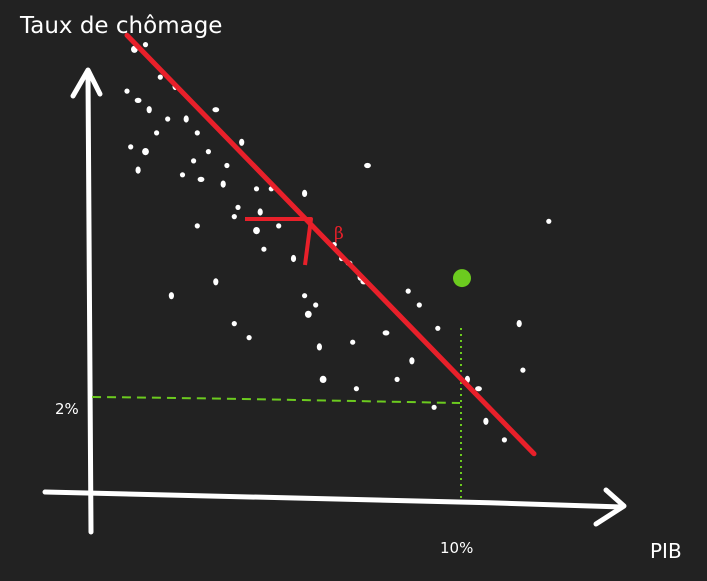 This screenshot has width=707, height=581. Describe the element at coordinates (666, 551) in the screenshot. I see `x-axis-title: PIB` at that location.